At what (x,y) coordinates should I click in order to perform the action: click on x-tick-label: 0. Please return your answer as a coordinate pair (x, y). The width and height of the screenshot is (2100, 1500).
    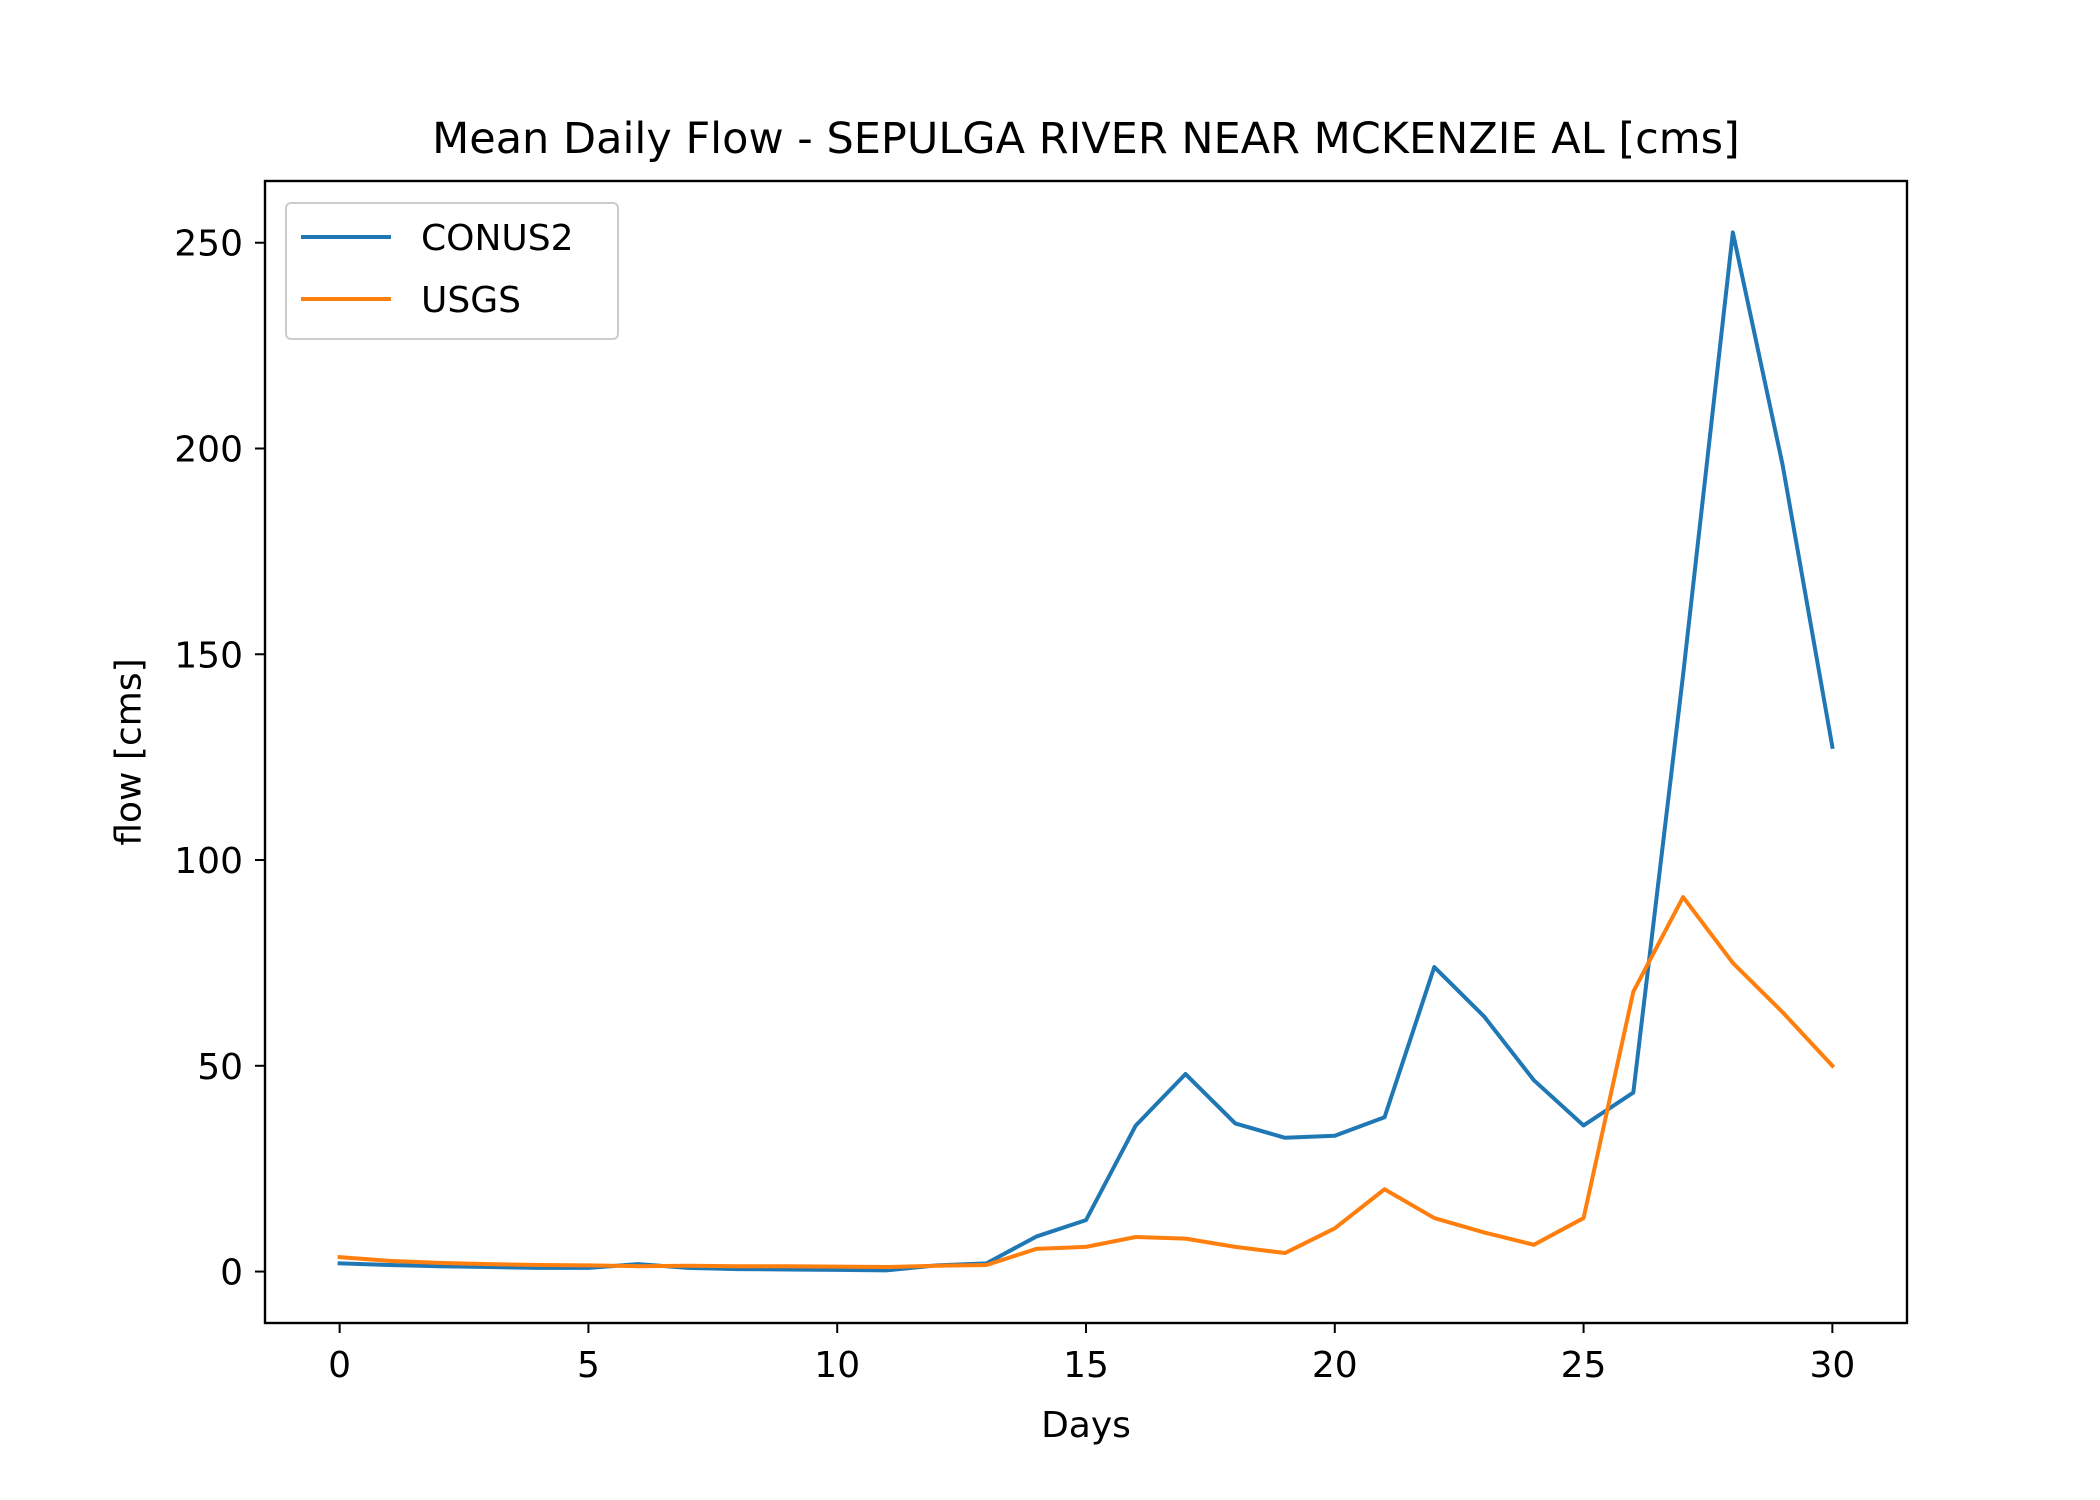
    Looking at the image, I should click on (339, 1365).